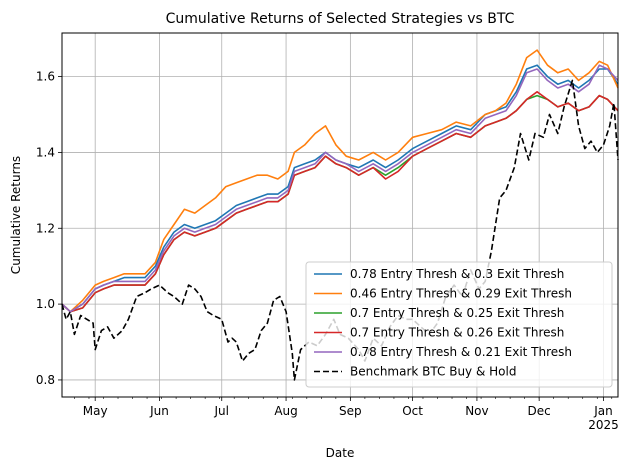  What do you see at coordinates (433, 372) in the screenshot?
I see `legend-label: Benchmark BTC Buy & Hold` at bounding box center [433, 372].